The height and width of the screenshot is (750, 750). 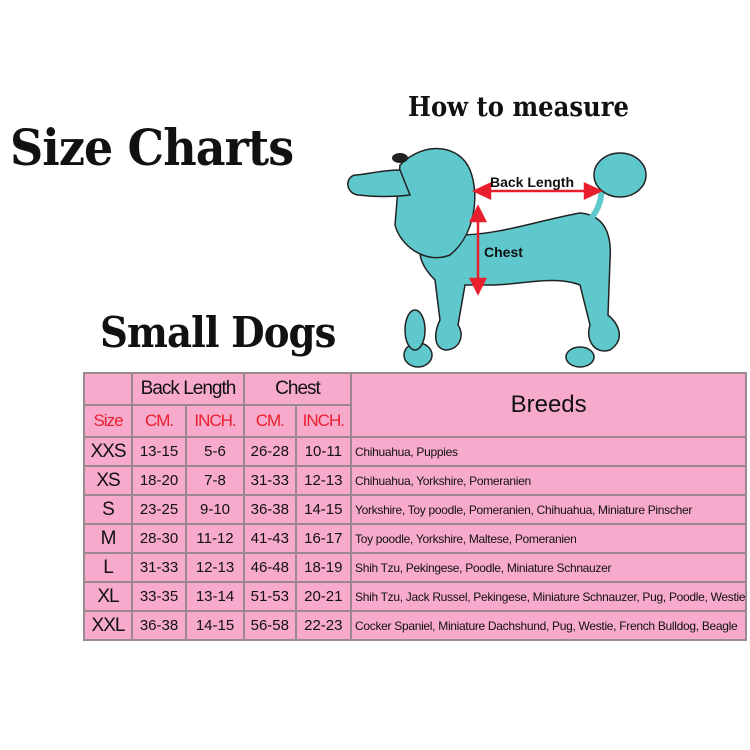 What do you see at coordinates (323, 625) in the screenshot?
I see `chest-inch-cell: 22-23` at bounding box center [323, 625].